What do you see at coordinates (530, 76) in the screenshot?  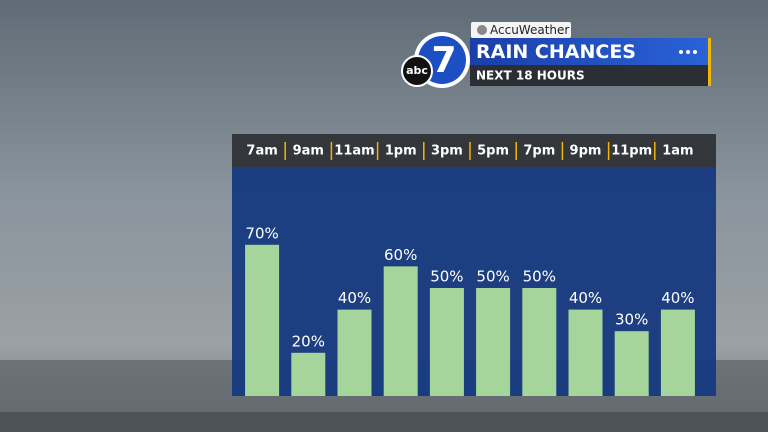 I see `chart-subtitle: NEXT 18 HOURS` at bounding box center [530, 76].